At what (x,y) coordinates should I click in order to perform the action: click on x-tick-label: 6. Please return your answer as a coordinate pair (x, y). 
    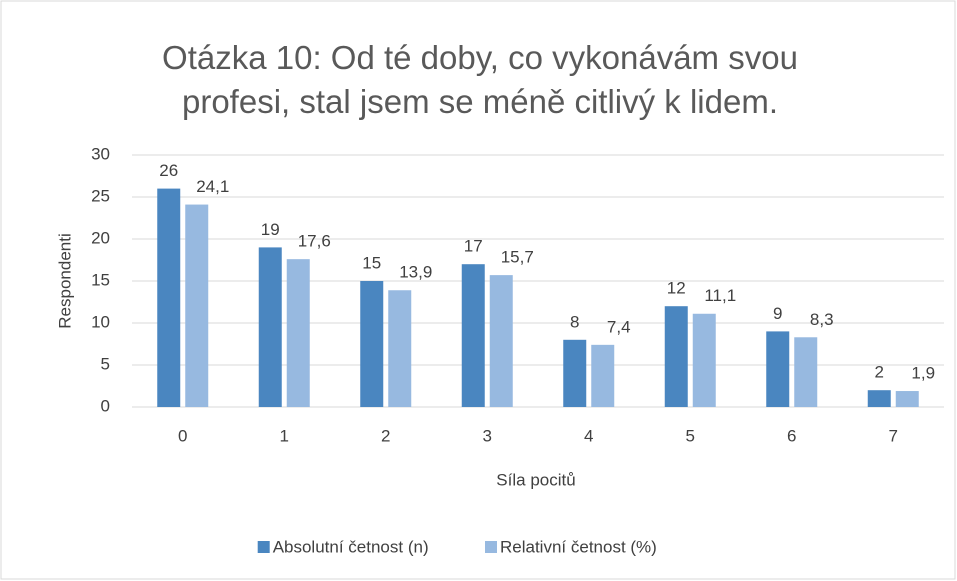
    Looking at the image, I should click on (791, 435).